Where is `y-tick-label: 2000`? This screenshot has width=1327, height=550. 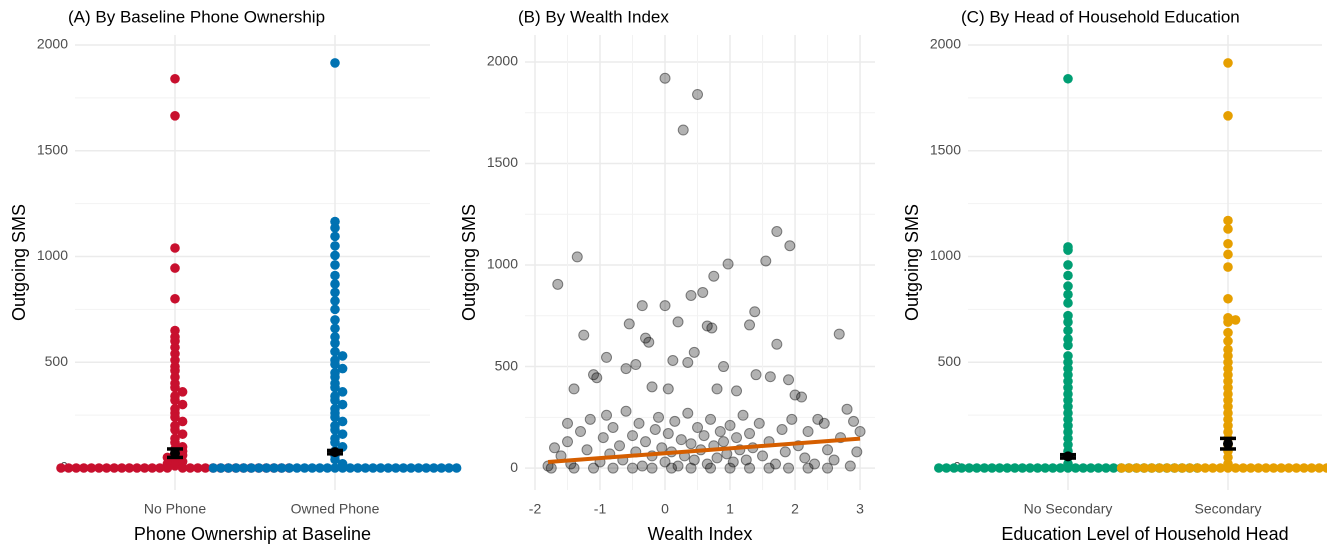 y-tick-label: 2000 is located at coordinates (52, 44).